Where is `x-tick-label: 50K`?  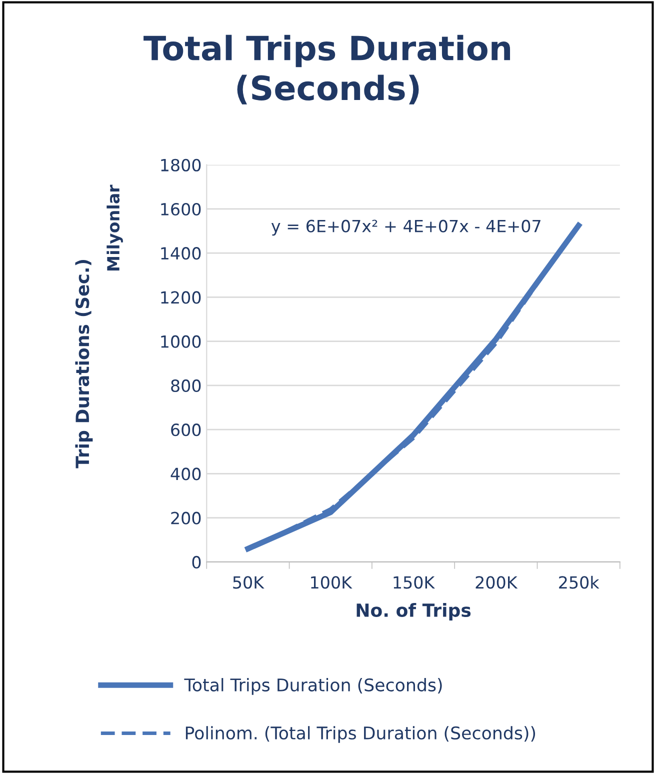
x-tick-label: 50K is located at coordinates (248, 582).